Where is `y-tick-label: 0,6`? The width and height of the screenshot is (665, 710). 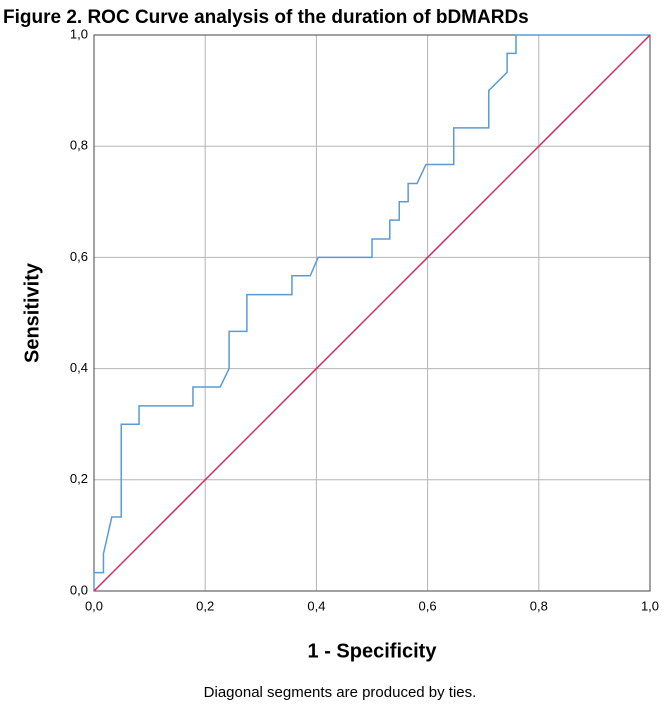 y-tick-label: 0,6 is located at coordinates (79, 256).